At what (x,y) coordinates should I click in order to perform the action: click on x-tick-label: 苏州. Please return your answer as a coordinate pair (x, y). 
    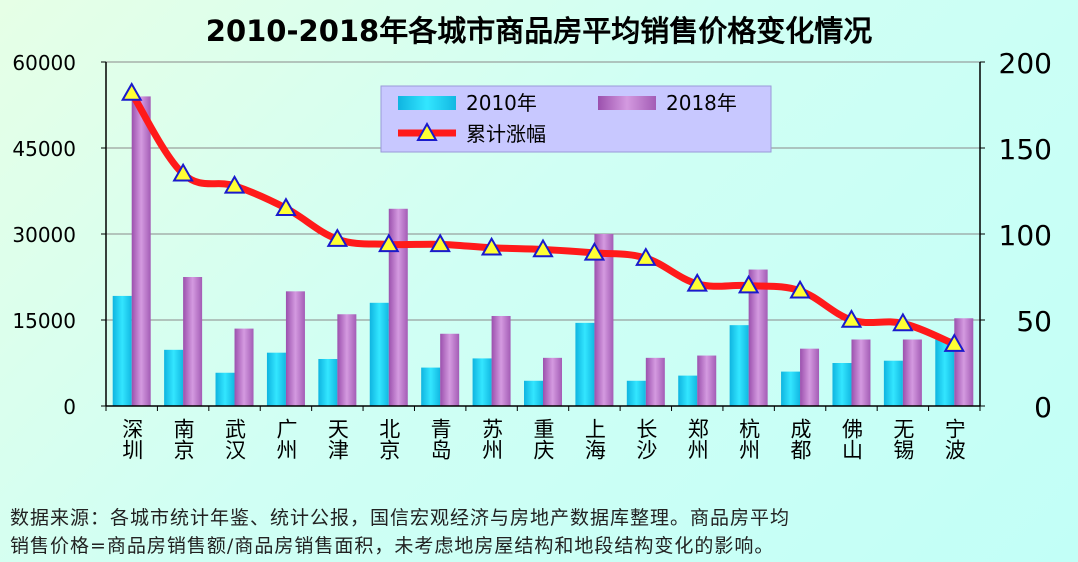
    Looking at the image, I should click on (492, 439).